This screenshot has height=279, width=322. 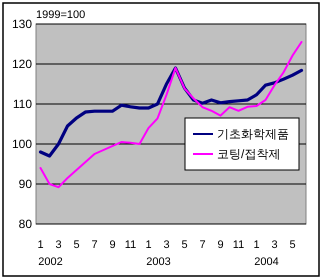 I want to click on text: 2003, so click(x=158, y=262).